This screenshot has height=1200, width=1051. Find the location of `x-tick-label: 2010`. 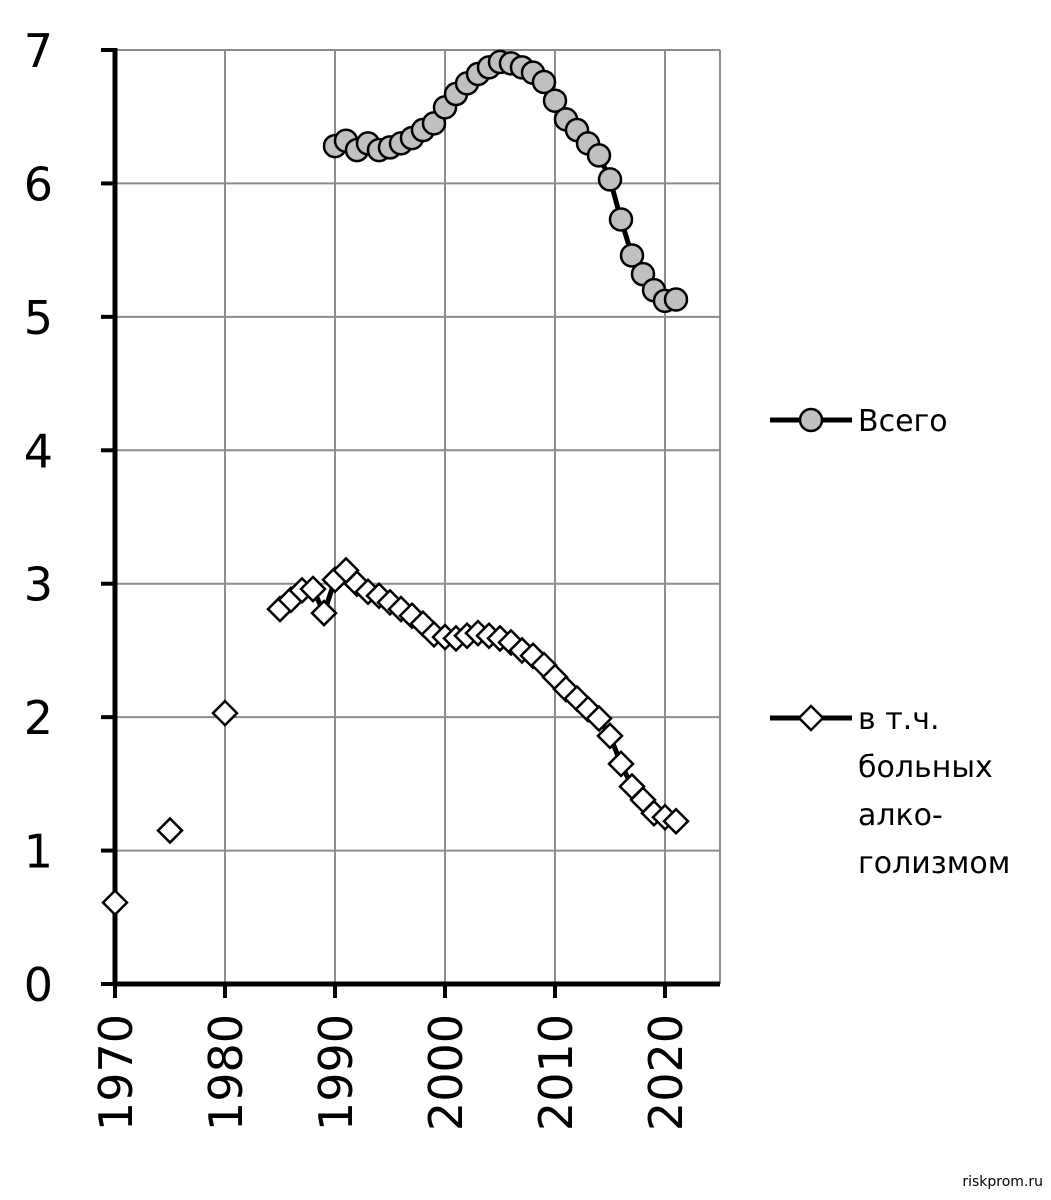

x-tick-label: 2010 is located at coordinates (556, 1072).